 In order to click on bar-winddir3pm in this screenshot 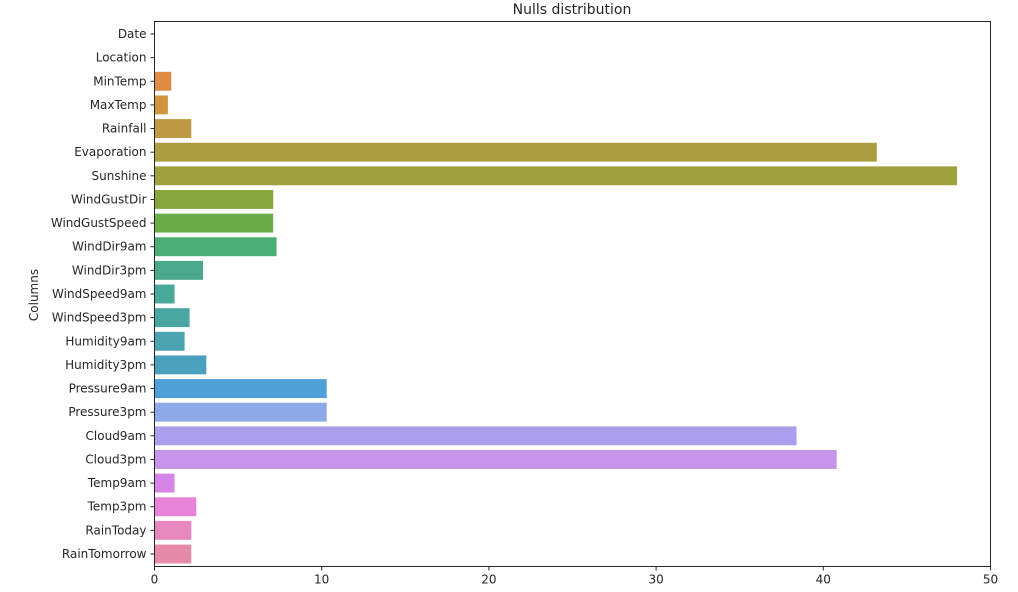, I will do `click(178, 270)`.